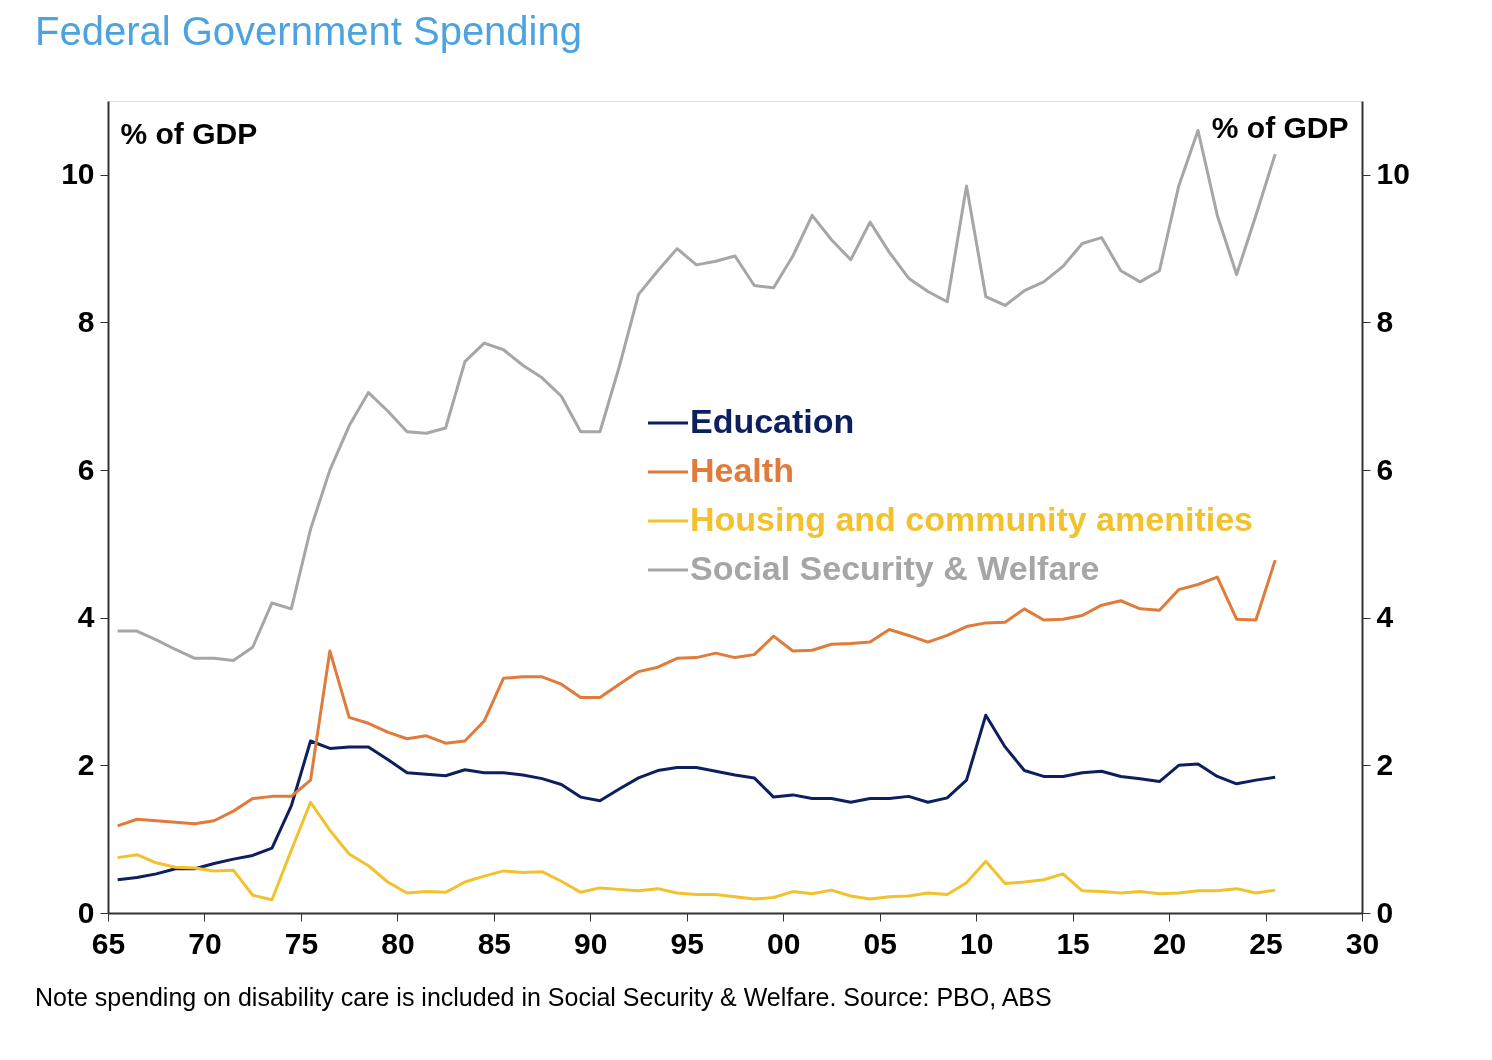  I want to click on x-tick-label: 90, so click(591, 943).